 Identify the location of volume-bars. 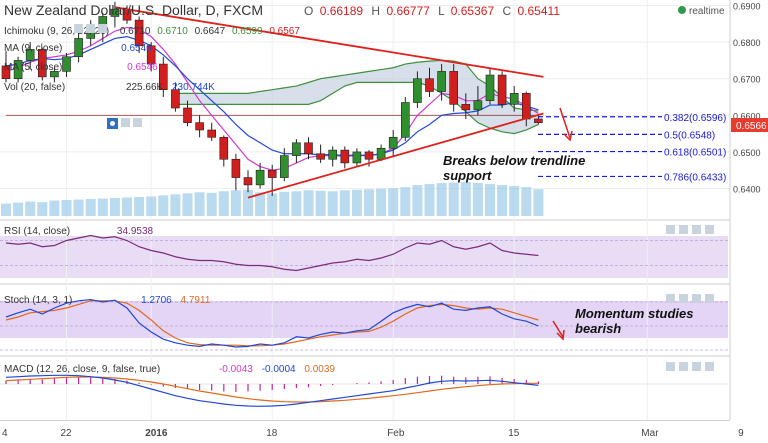
(272, 199).